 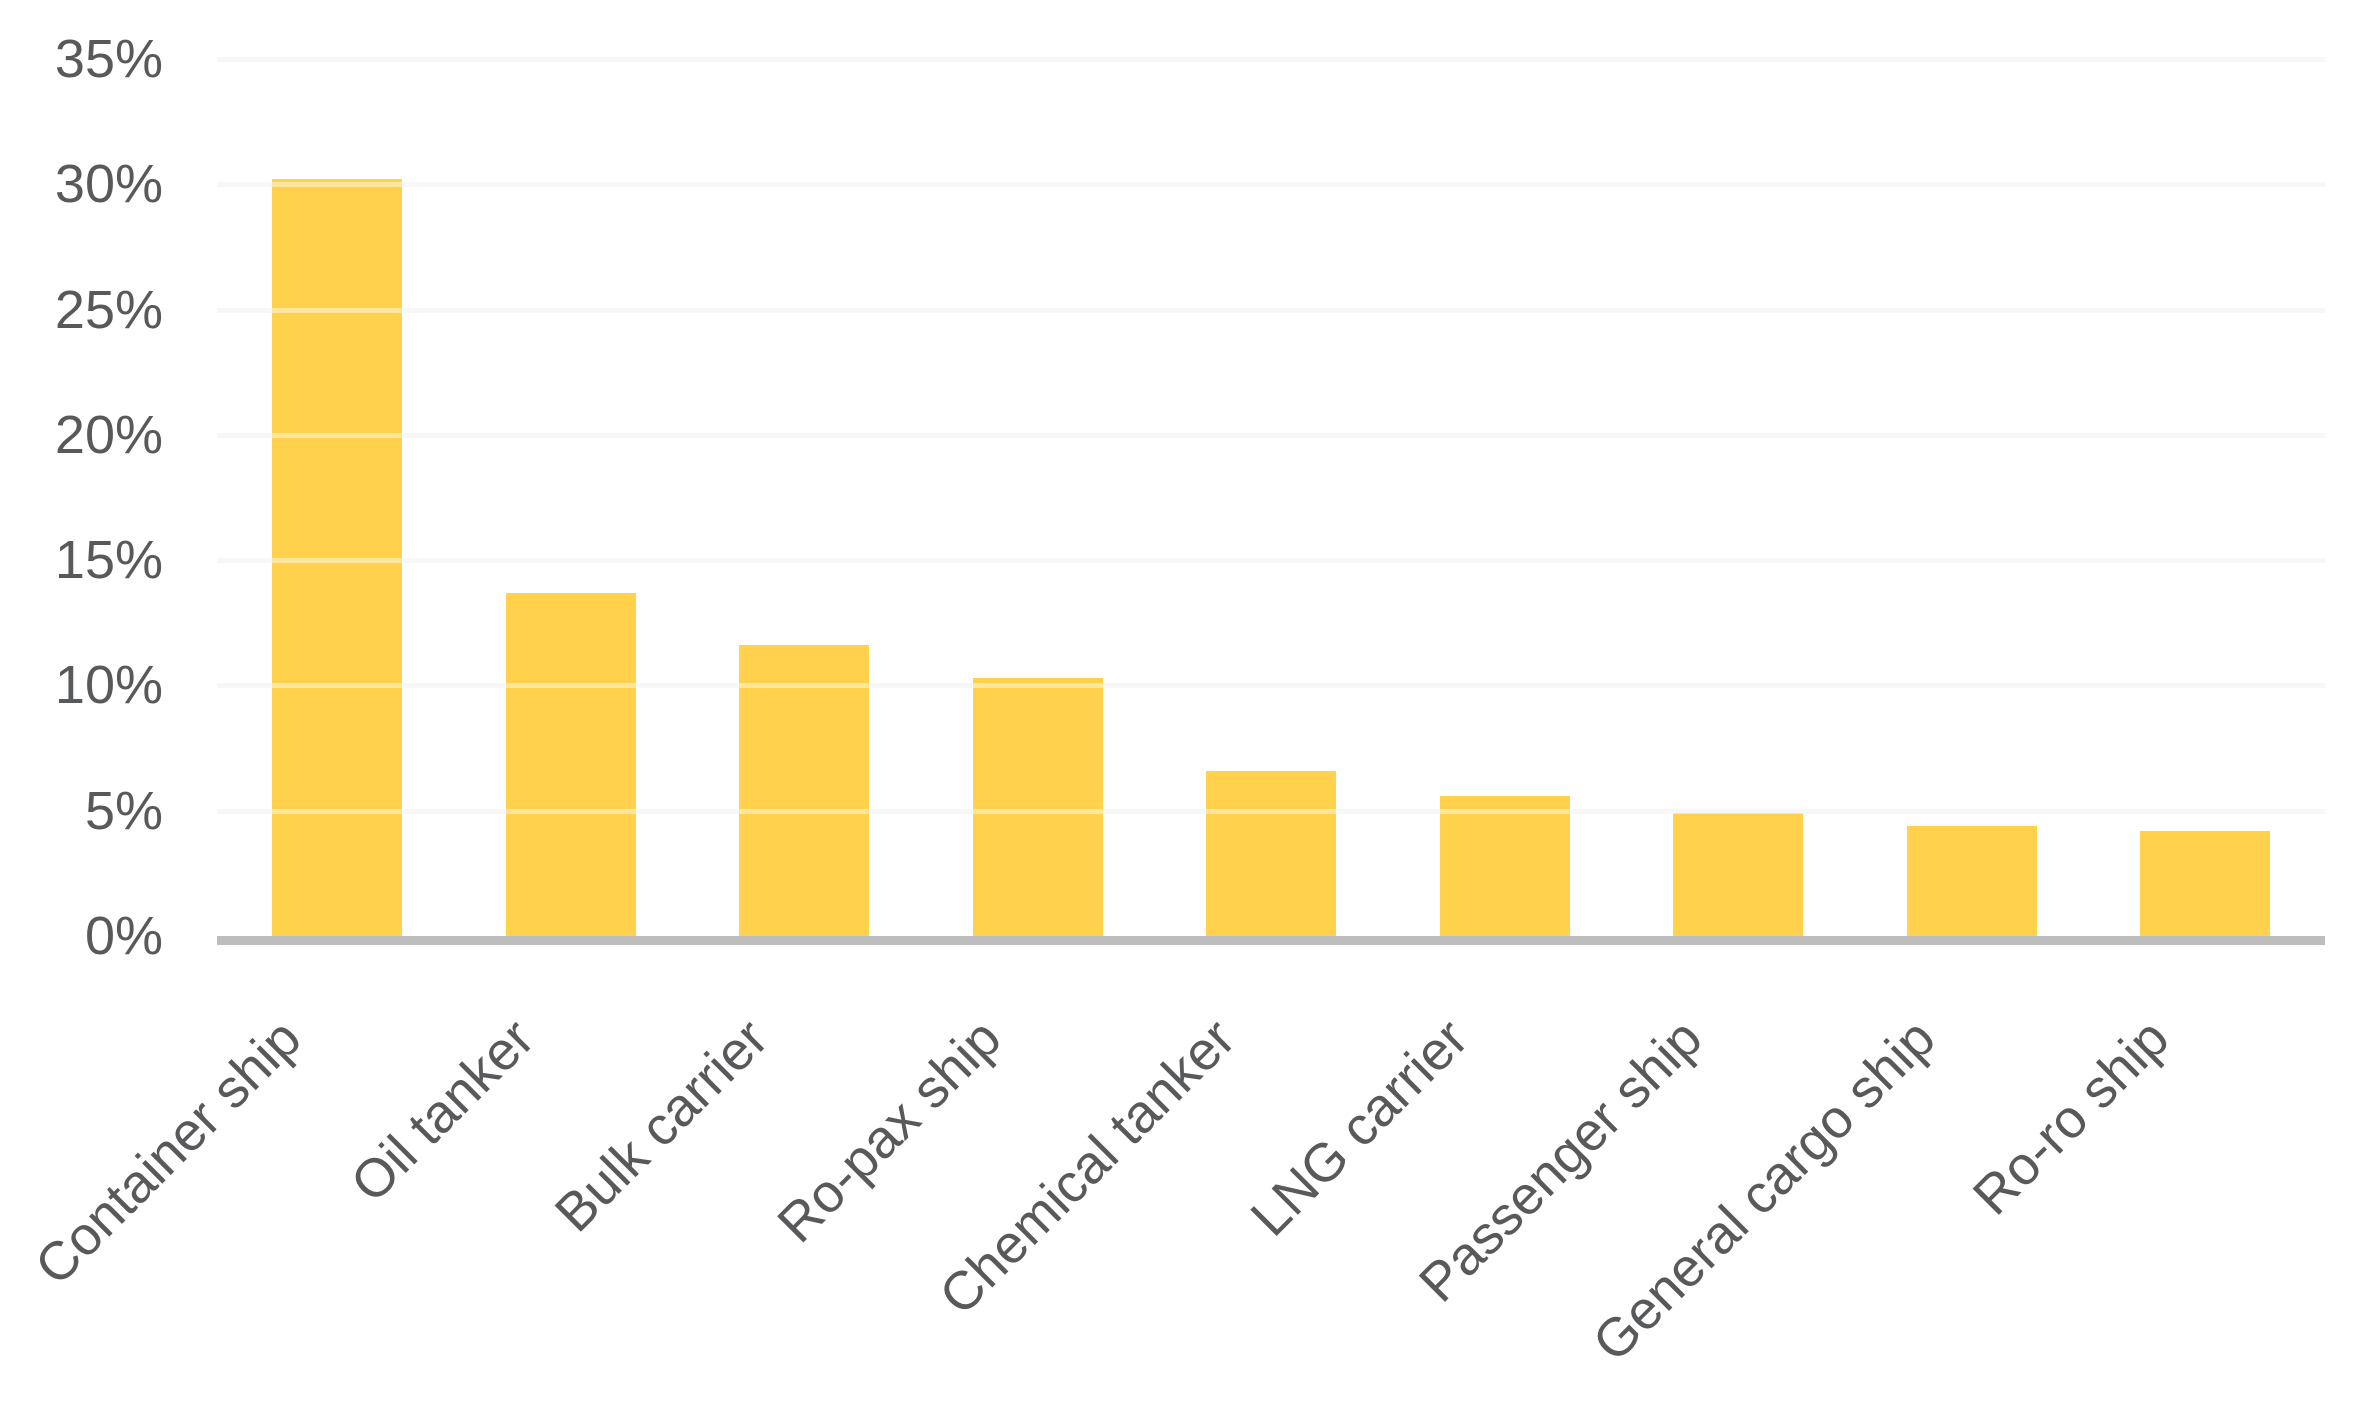 What do you see at coordinates (1271, 853) in the screenshot?
I see `bar-chemical-tanker` at bounding box center [1271, 853].